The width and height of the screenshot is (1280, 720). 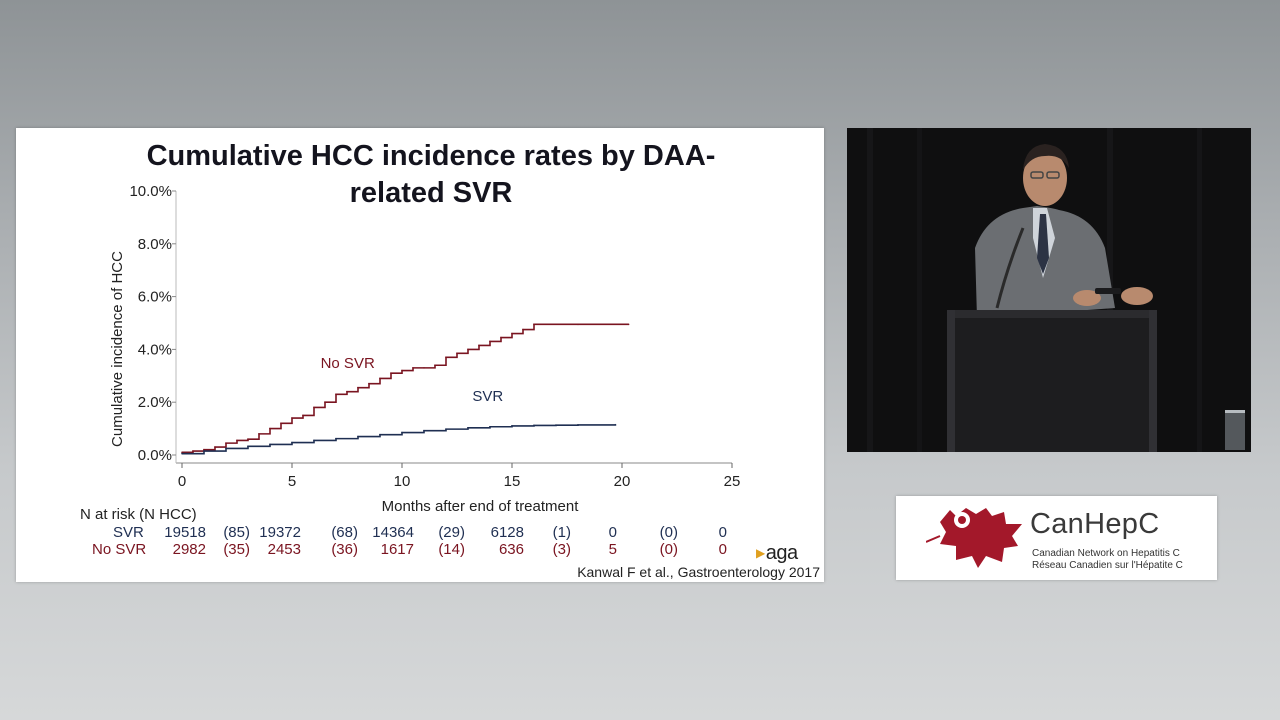 I want to click on x-tick-label: 10, so click(x=402, y=481).